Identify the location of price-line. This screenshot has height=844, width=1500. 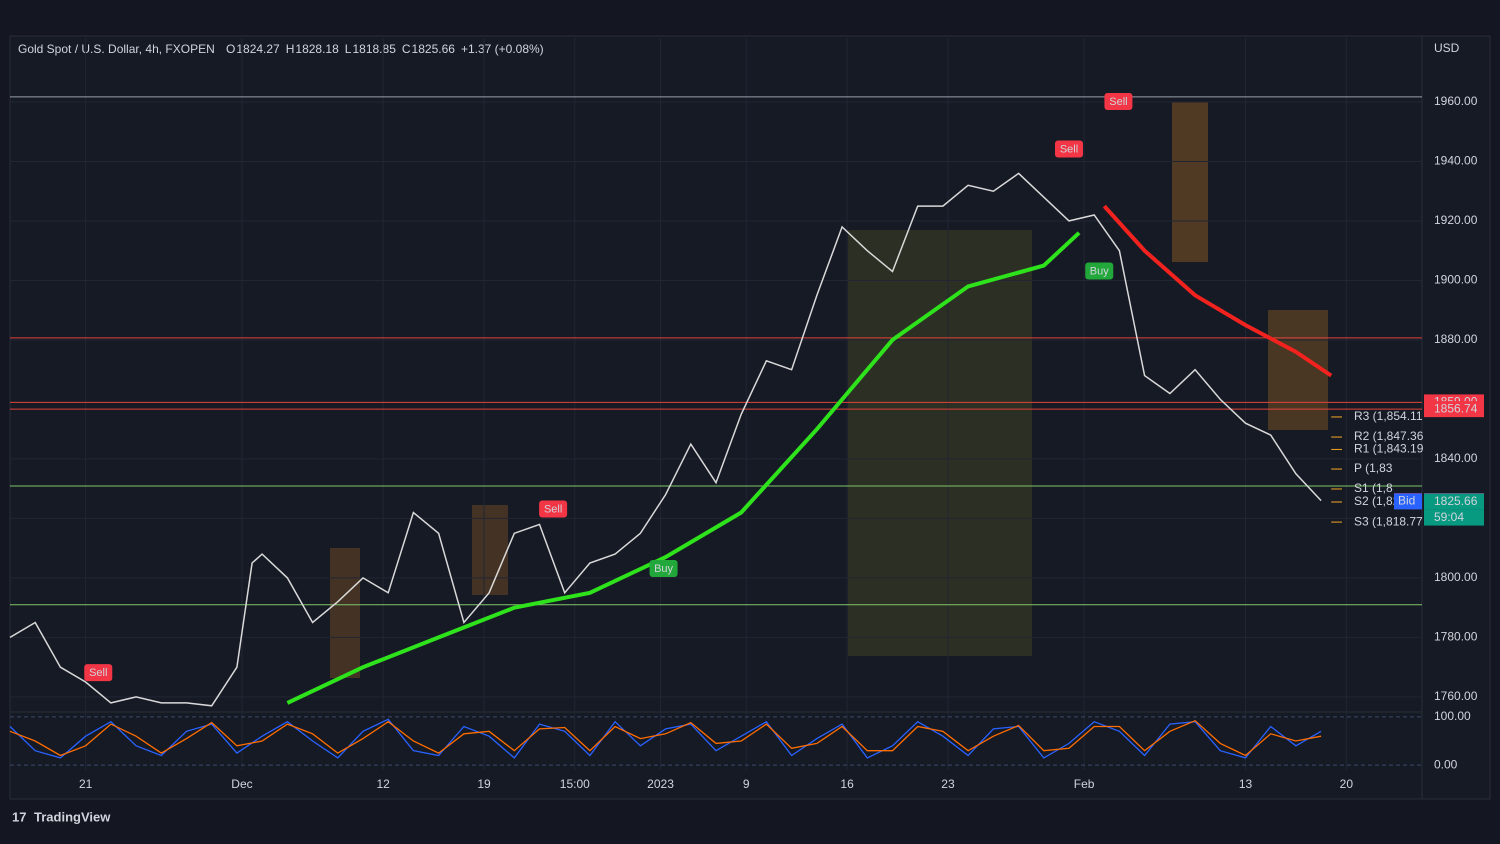
(1217, 291).